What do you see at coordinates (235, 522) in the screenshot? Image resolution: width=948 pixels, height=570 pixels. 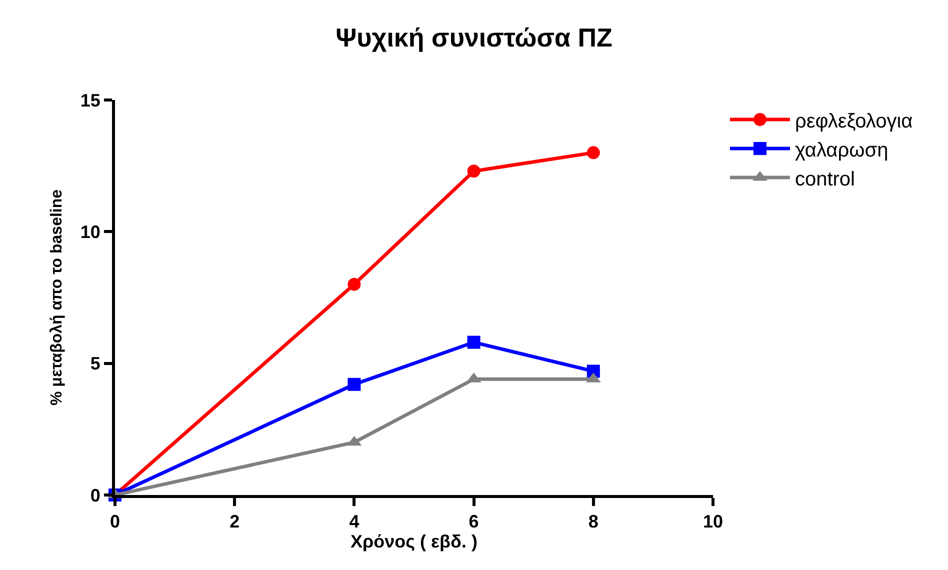 I see `x-tick-label: 2` at bounding box center [235, 522].